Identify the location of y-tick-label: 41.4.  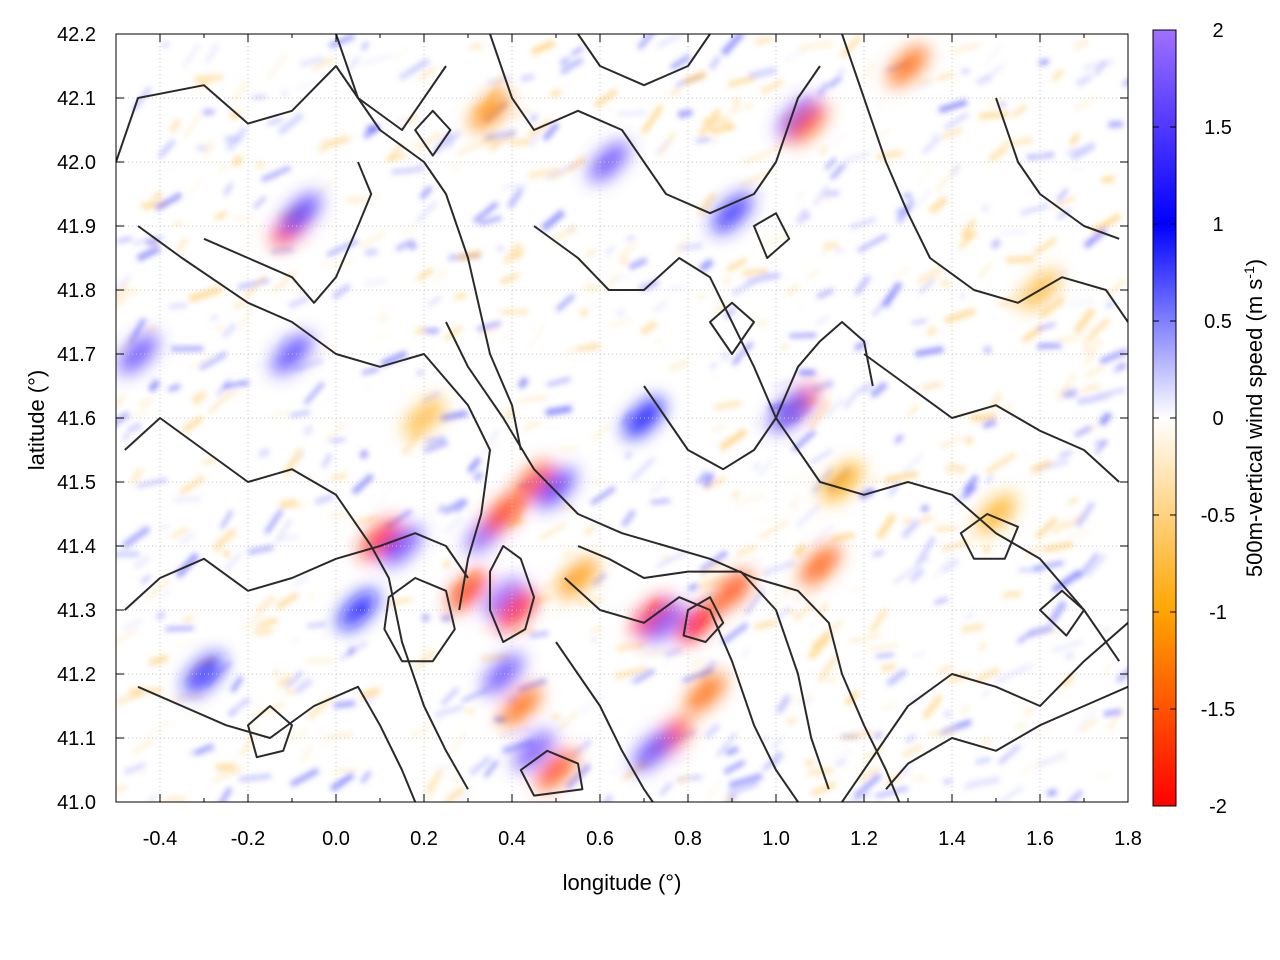
(76, 547).